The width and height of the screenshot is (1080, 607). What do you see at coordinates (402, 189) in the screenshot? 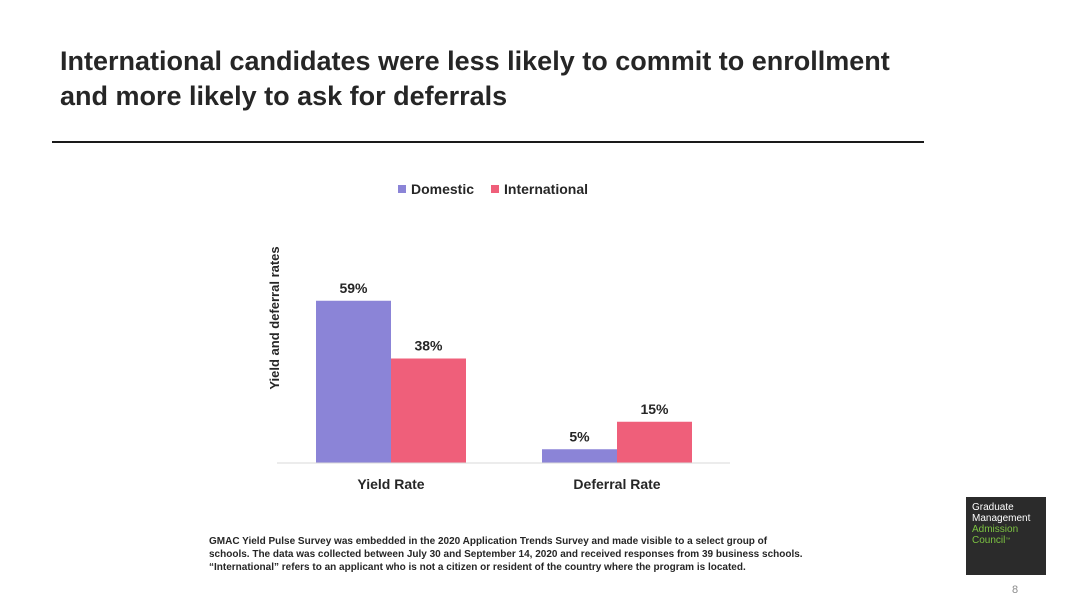
I see `legend-swatch-domestic` at bounding box center [402, 189].